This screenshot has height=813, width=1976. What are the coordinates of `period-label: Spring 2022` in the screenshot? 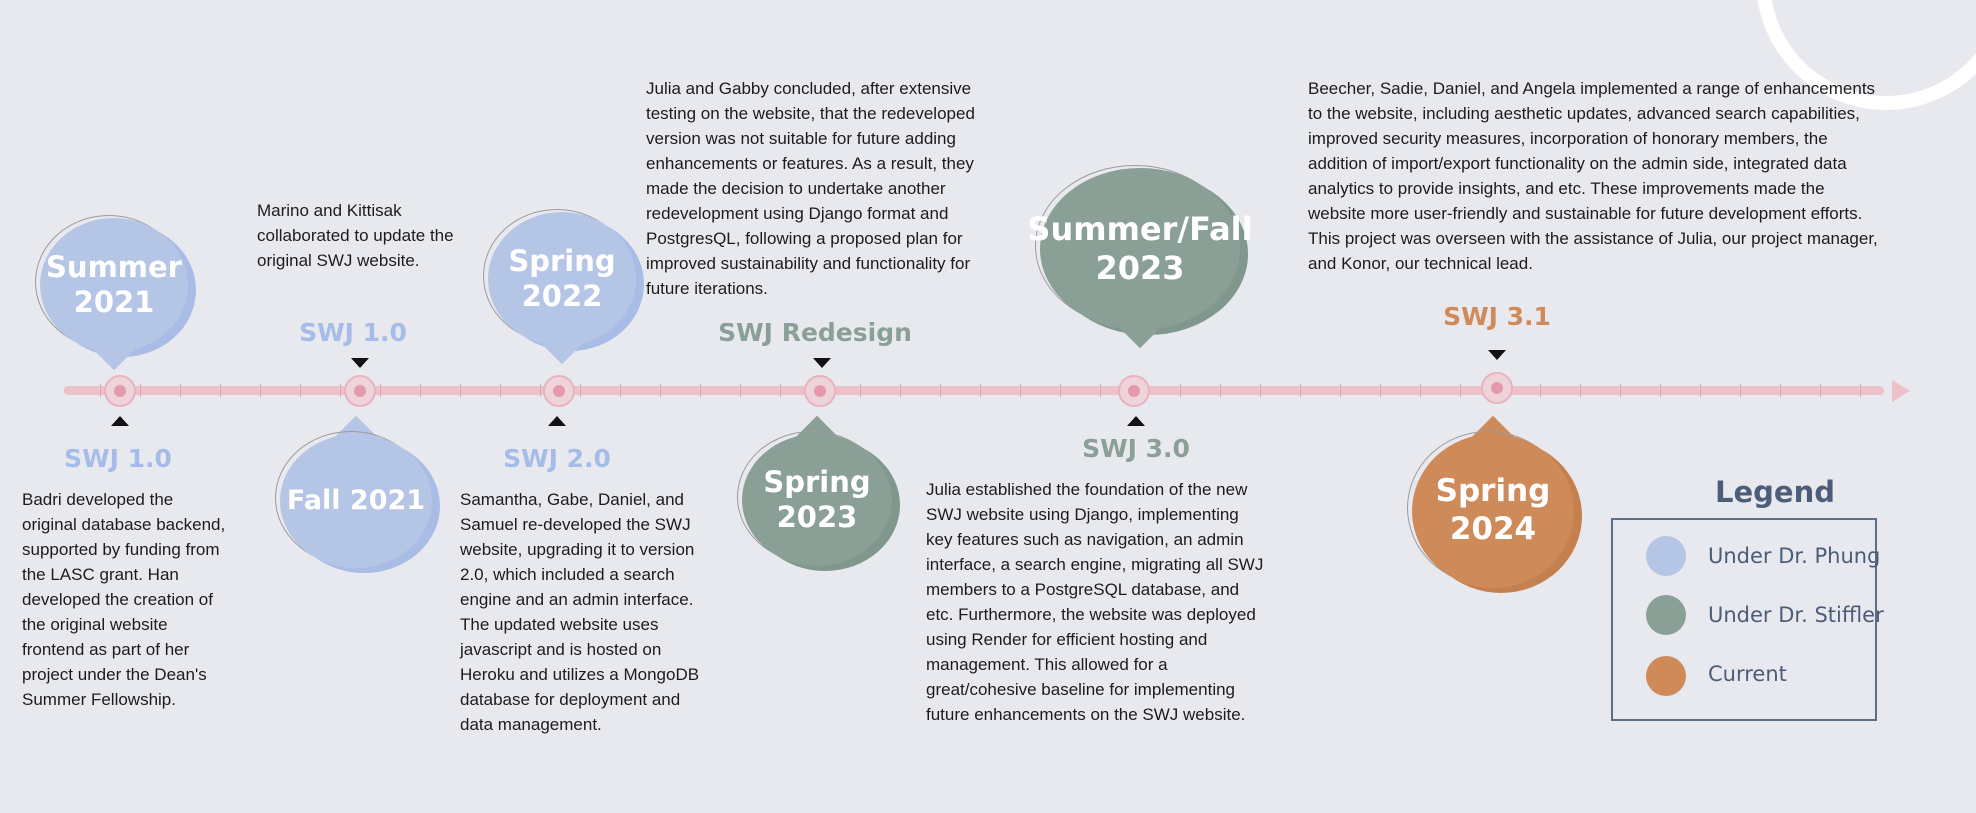 It's located at (562, 278).